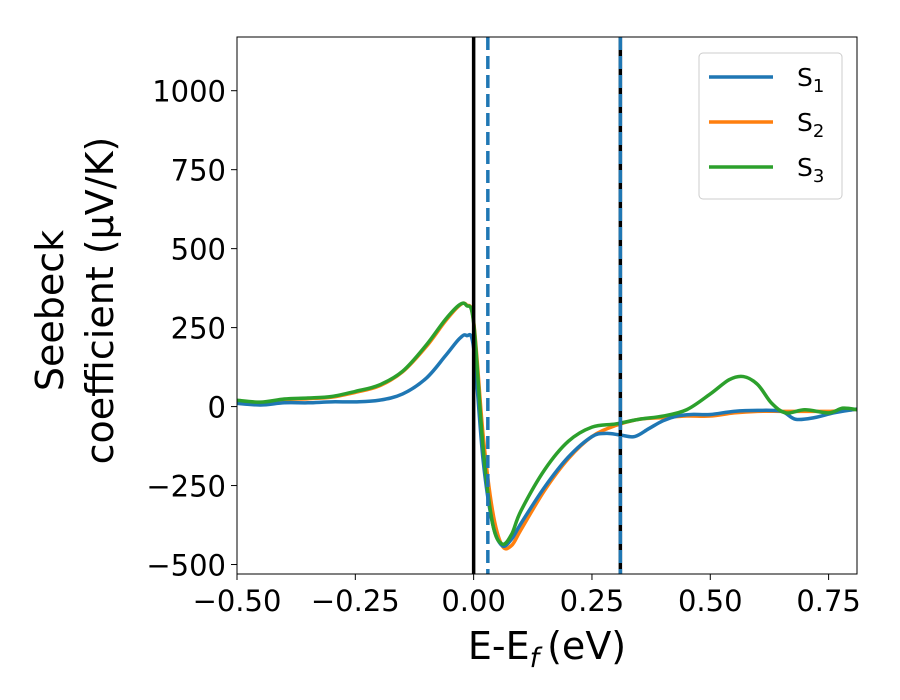 This screenshot has width=900, height=700. I want to click on legend: S1 S2 S3, so click(770, 126).